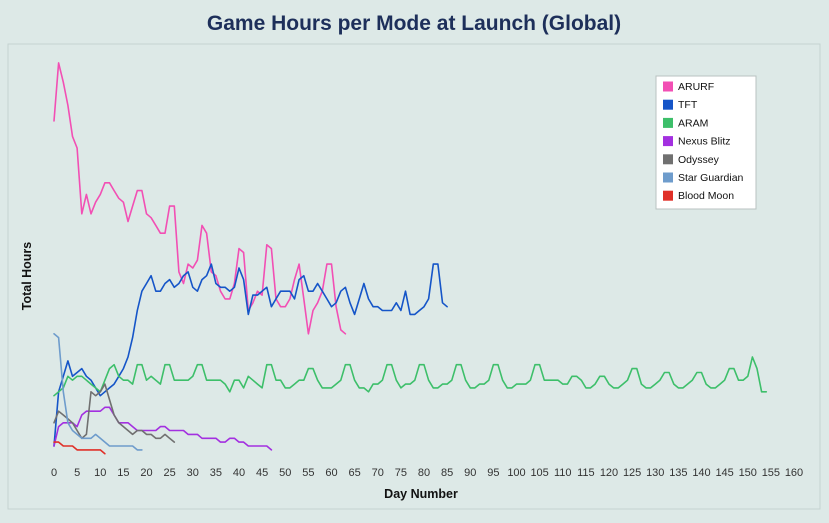 This screenshot has height=523, width=829. Describe the element at coordinates (699, 160) in the screenshot. I see `legend-label: Odyssey` at that location.